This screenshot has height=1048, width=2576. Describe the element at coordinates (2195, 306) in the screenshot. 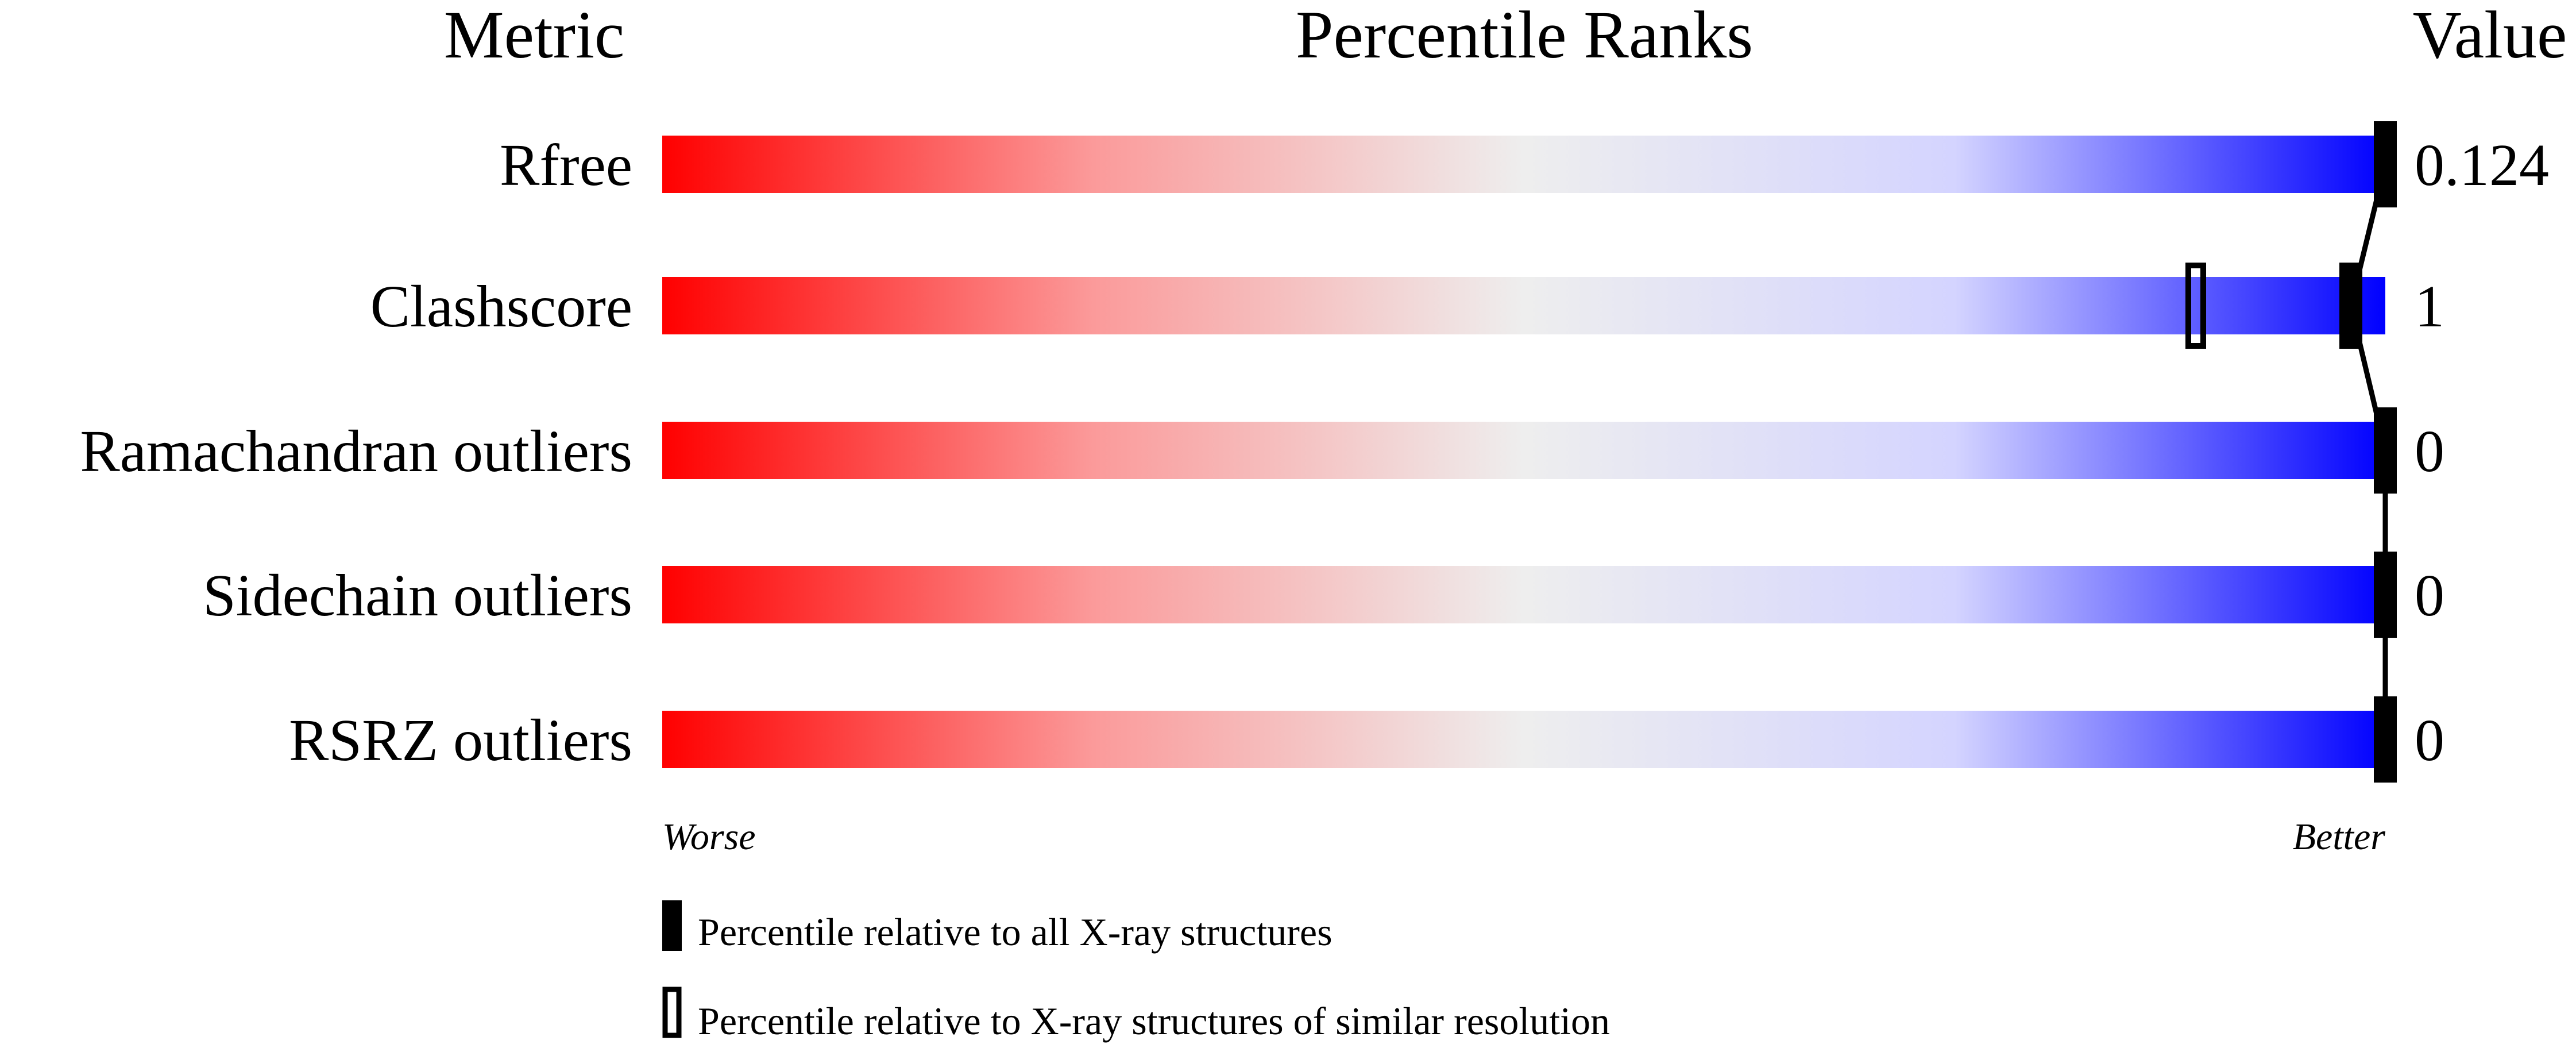

I see `percentile-marker-similar` at that location.